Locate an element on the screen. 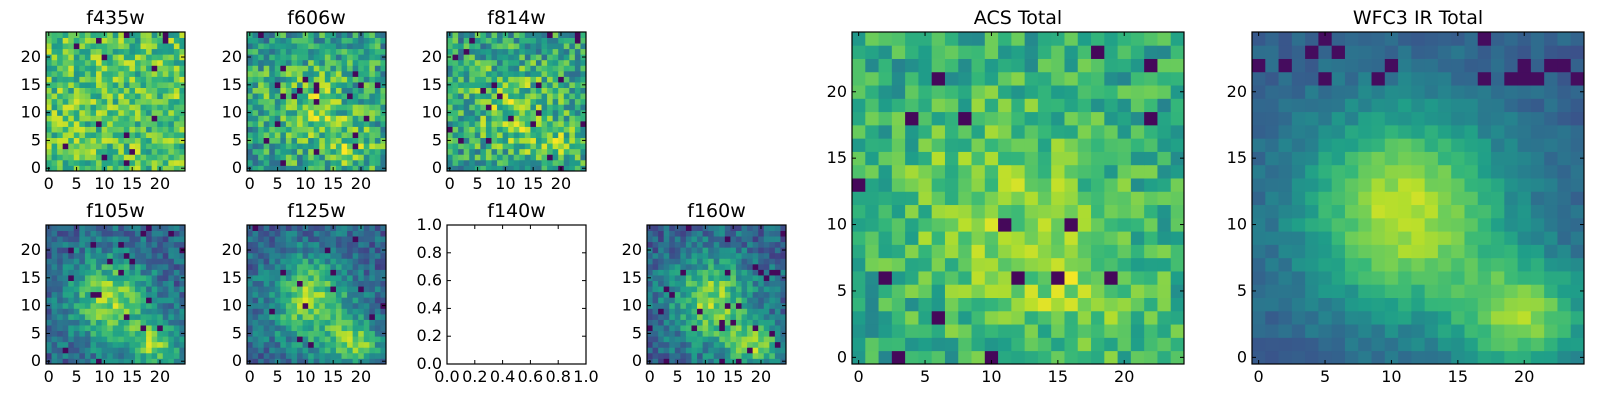 The height and width of the screenshot is (400, 1600). y-tick-label: 10 is located at coordinates (31, 305).